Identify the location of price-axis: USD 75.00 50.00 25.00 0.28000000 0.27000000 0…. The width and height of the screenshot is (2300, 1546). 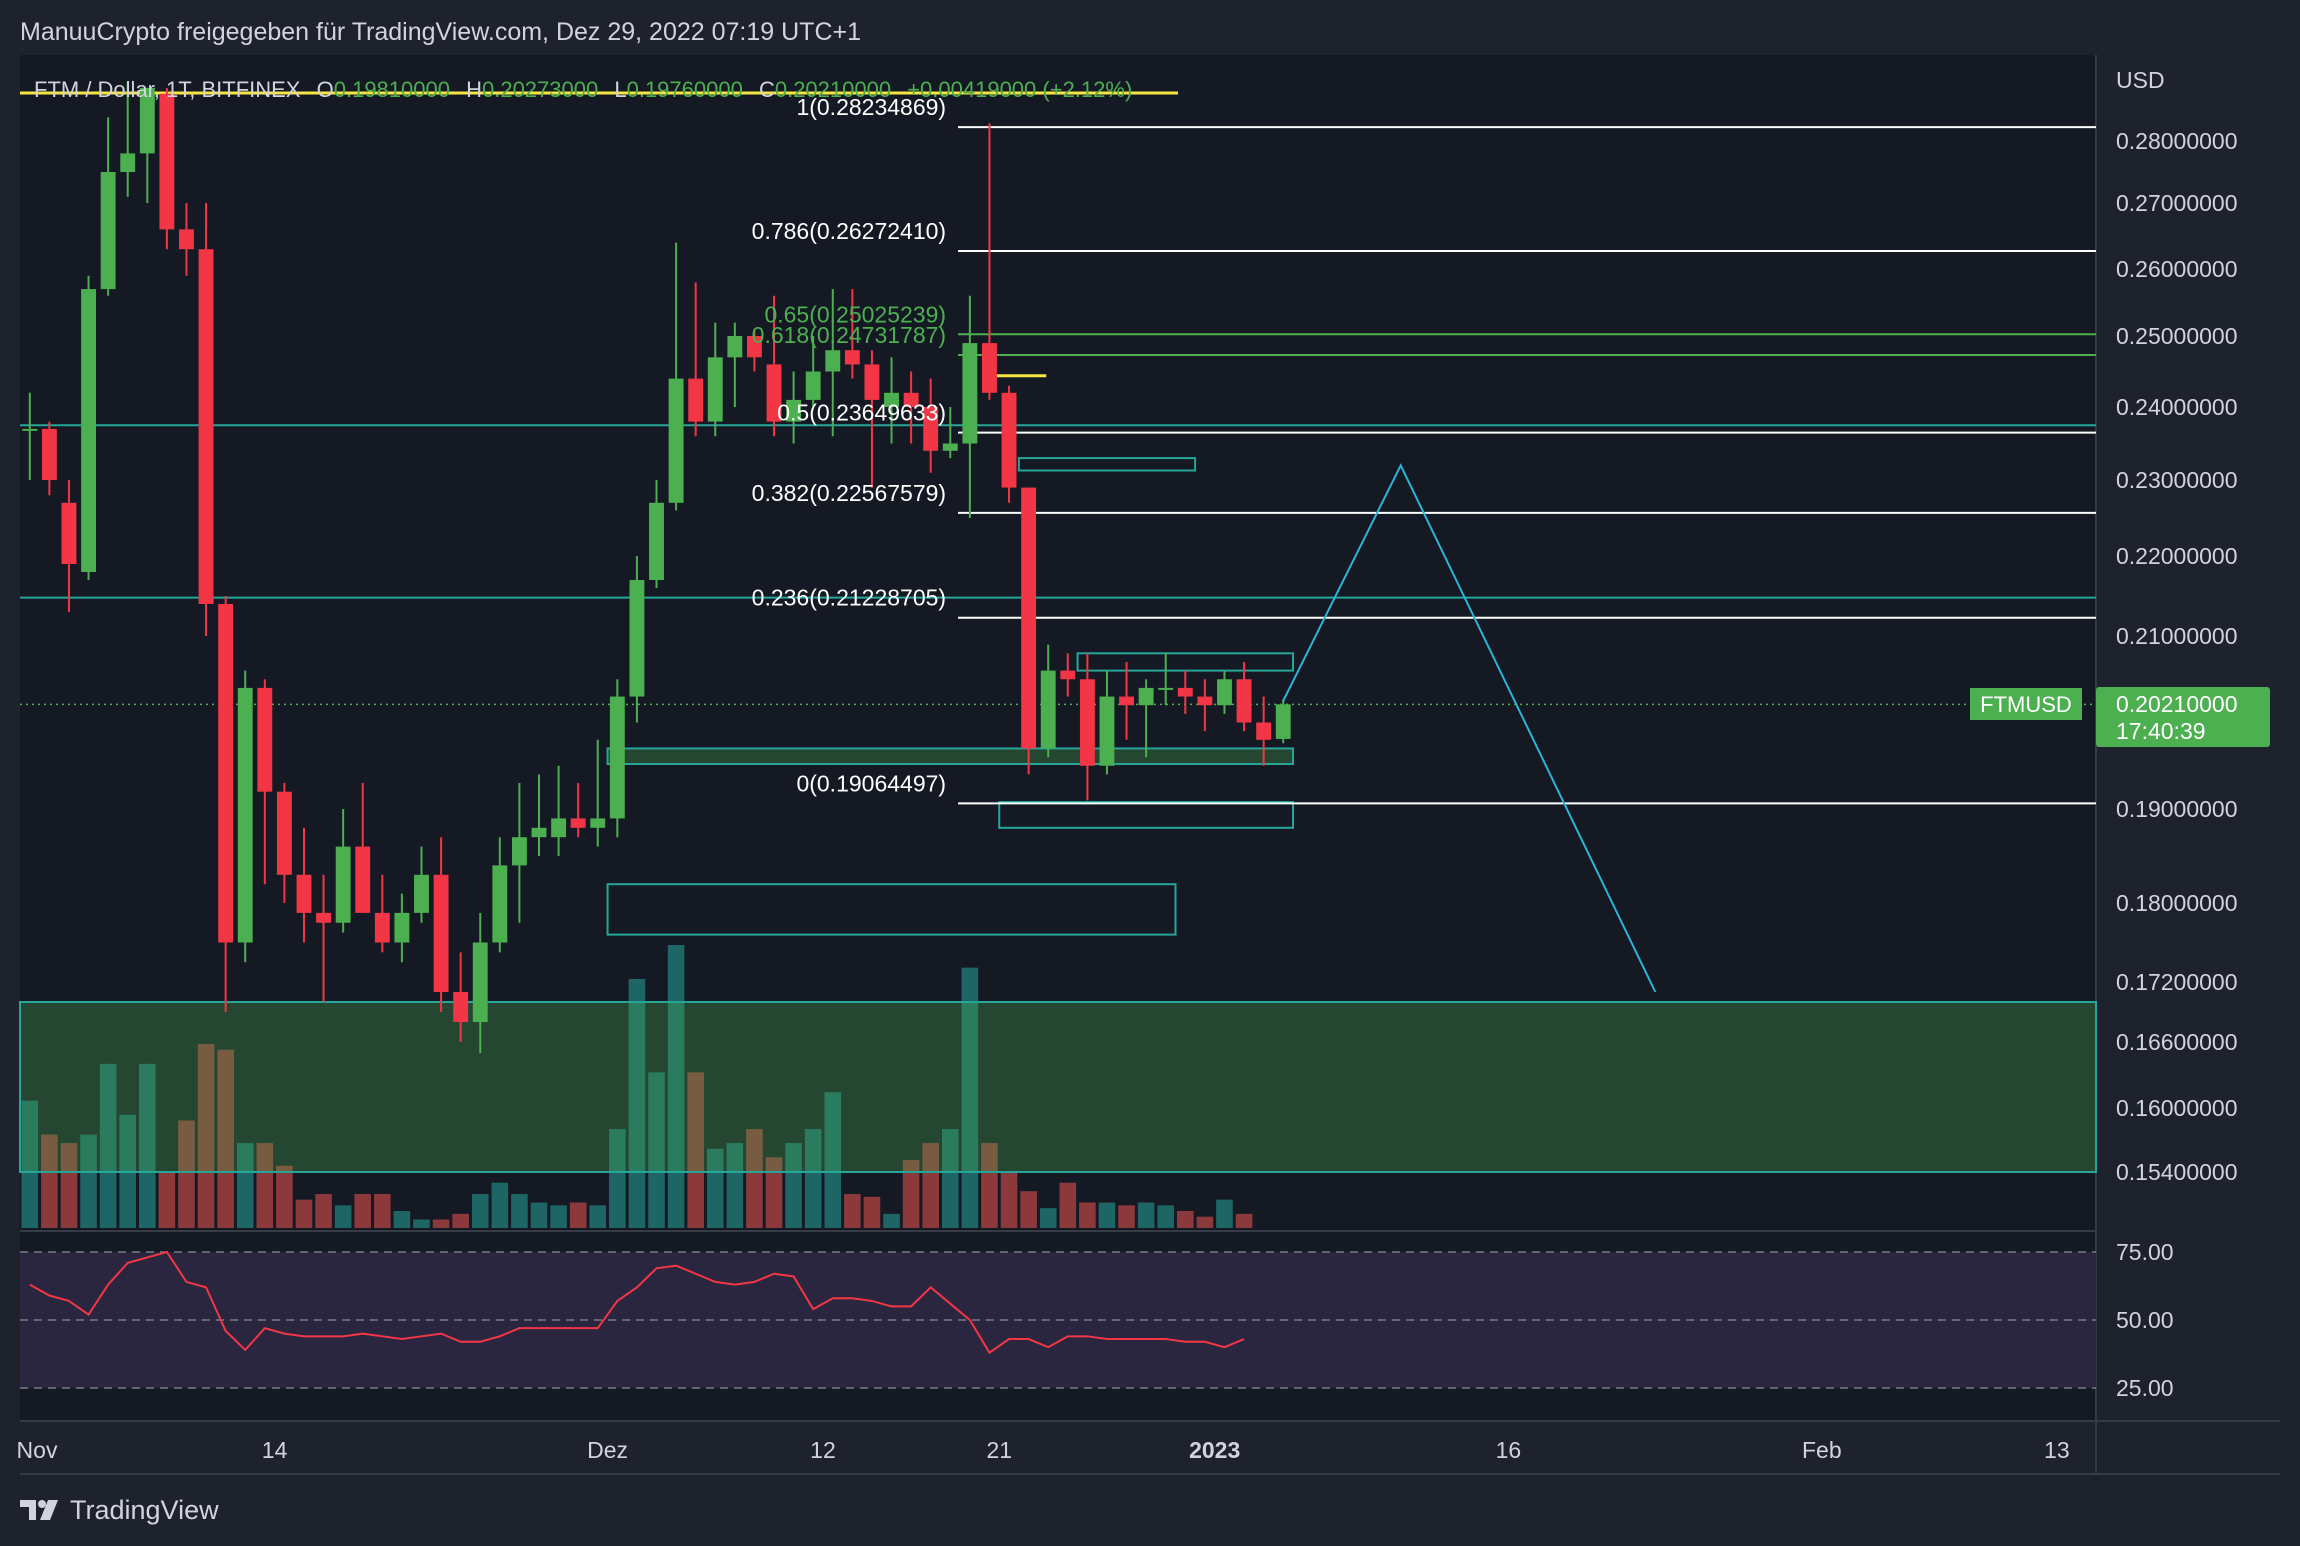
(2177, 734).